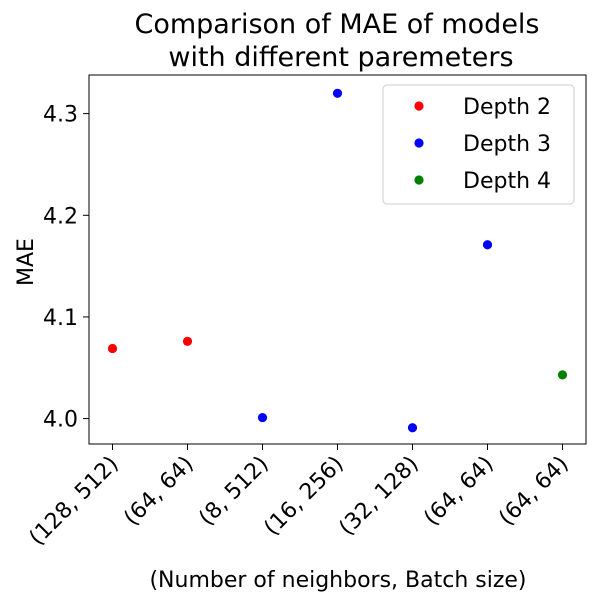 This screenshot has height=603, width=616. I want to click on legend-box, so click(478, 144).